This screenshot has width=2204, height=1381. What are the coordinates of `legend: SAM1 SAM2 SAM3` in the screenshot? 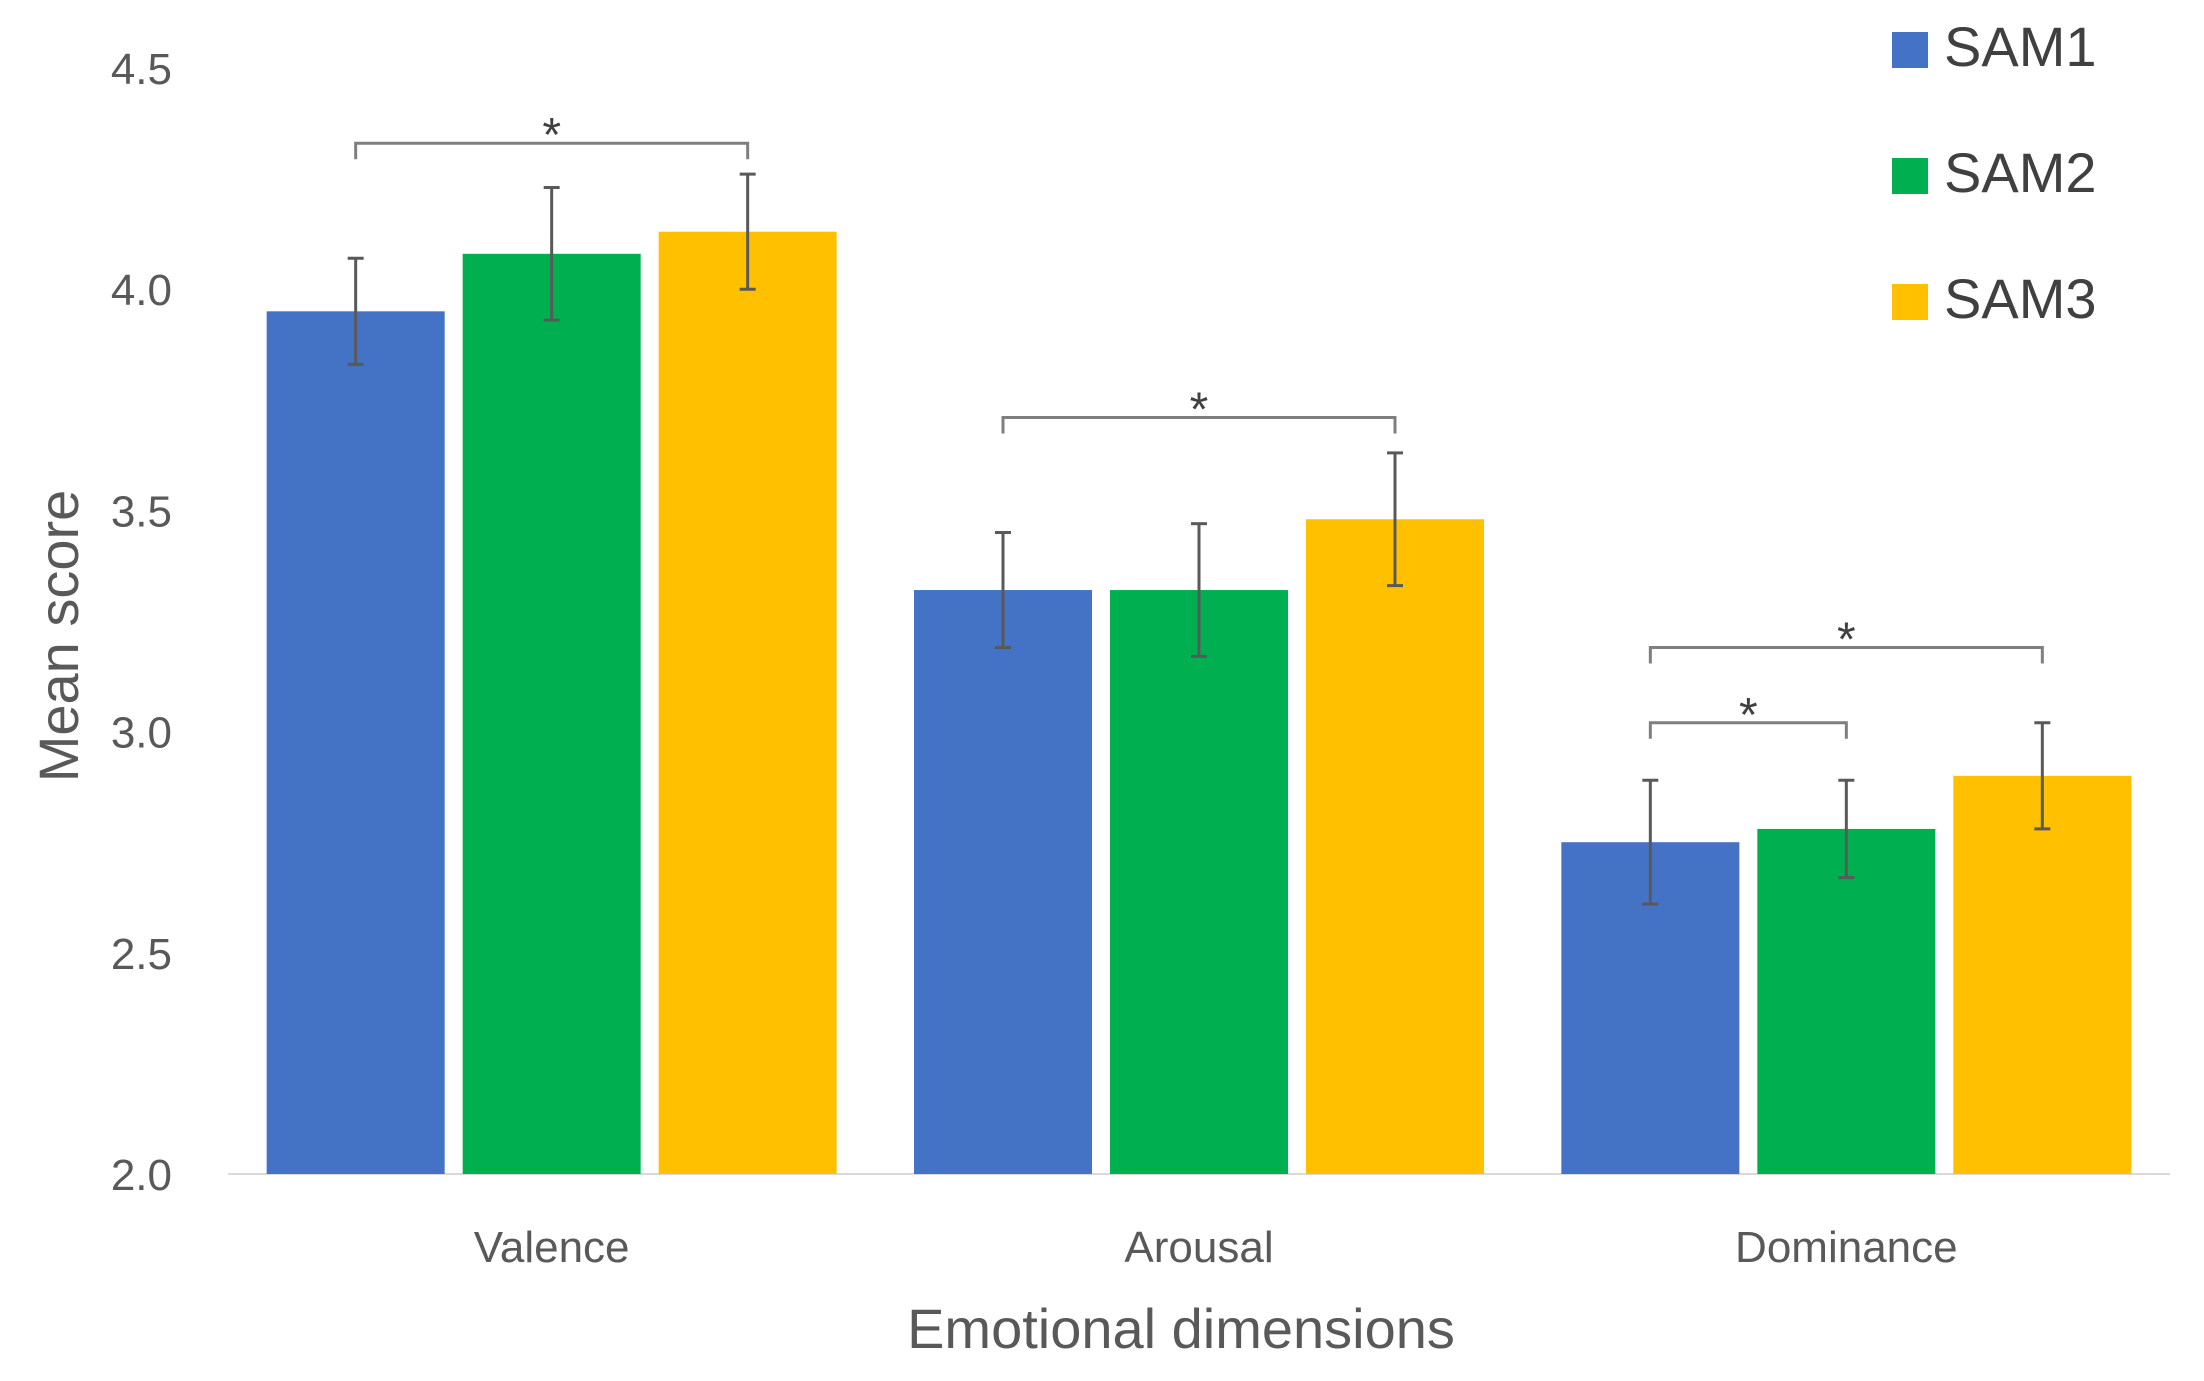 It's located at (1994, 172).